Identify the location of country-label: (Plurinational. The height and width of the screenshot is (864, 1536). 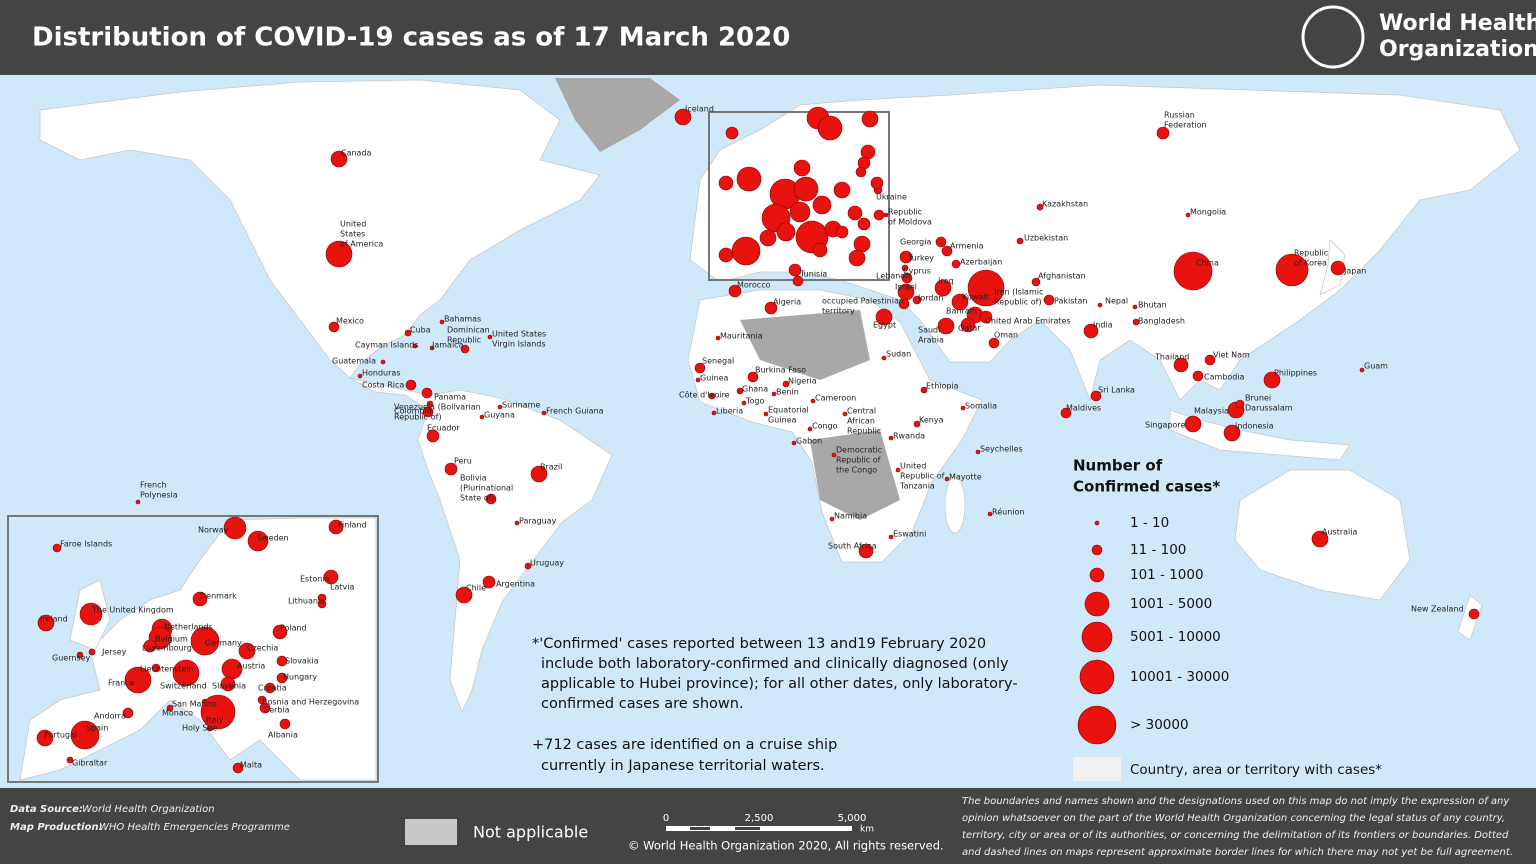
(486, 488).